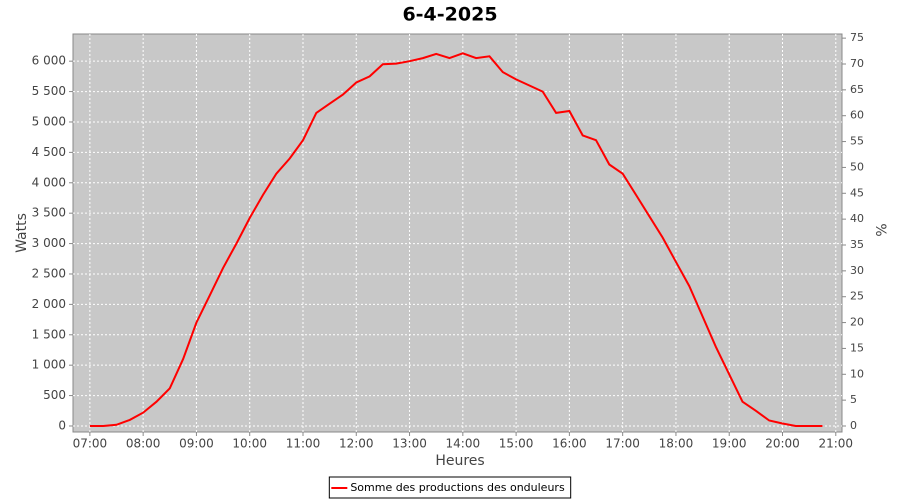  I want to click on y2-tick-label: 45, so click(857, 192).